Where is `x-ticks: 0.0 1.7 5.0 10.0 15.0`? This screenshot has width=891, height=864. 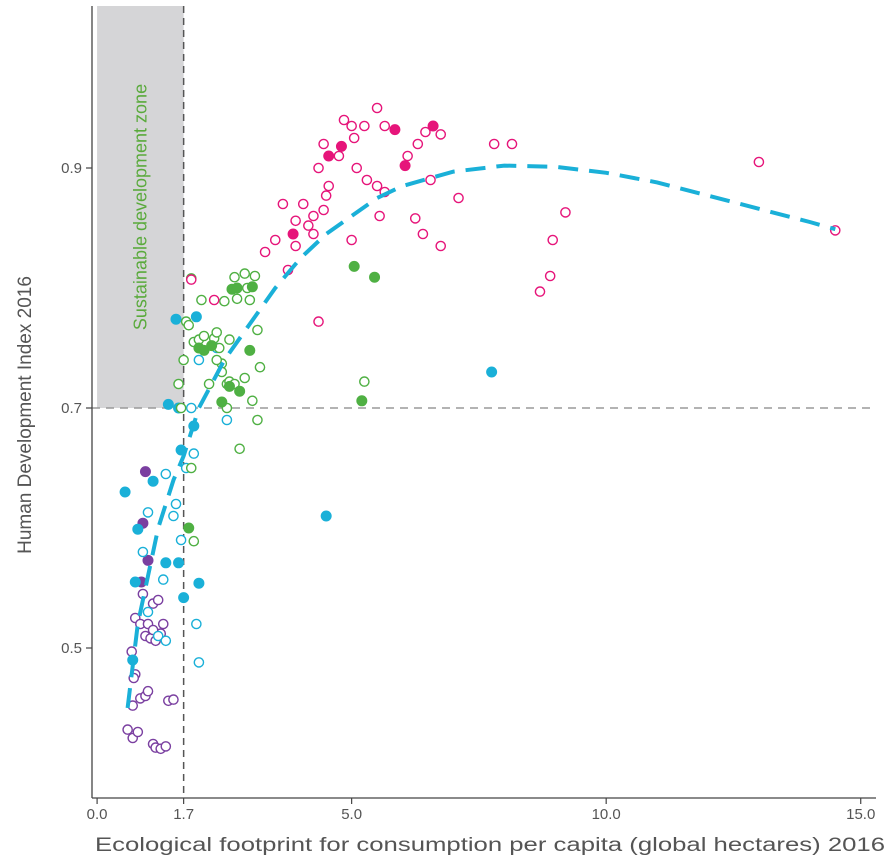 x-ticks: 0.0 1.7 5.0 10.0 15.0 is located at coordinates (481, 810).